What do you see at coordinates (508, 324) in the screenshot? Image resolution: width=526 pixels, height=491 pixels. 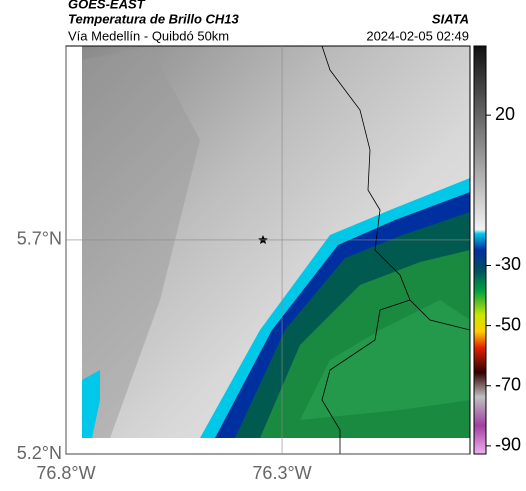 I see `colorbar-tick-label: -50` at bounding box center [508, 324].